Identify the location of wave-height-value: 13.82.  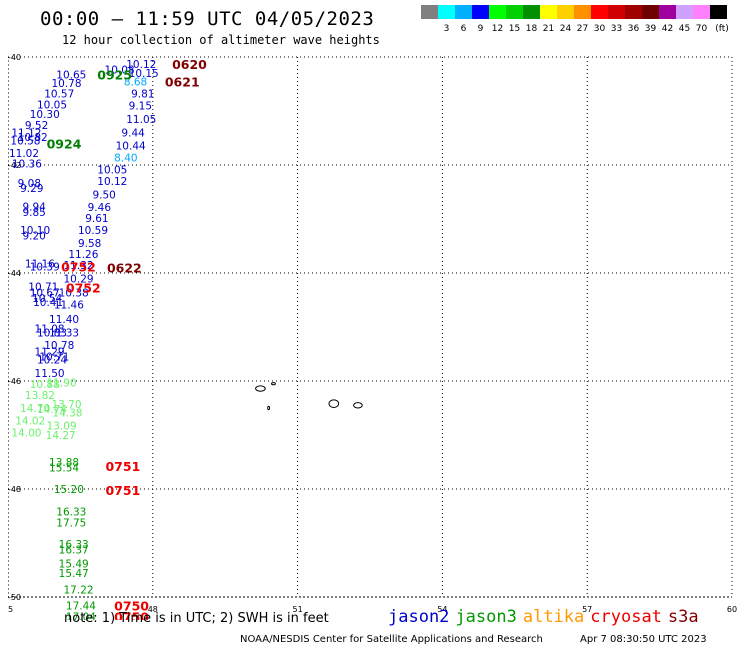
(40, 396).